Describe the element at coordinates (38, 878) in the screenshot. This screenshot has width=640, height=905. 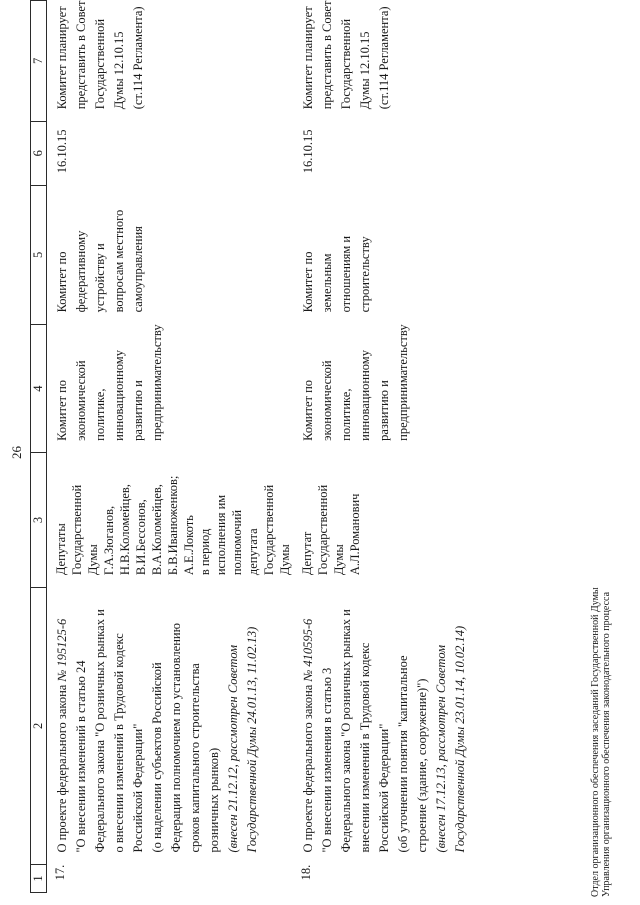
I see `column-header: 1` at that location.